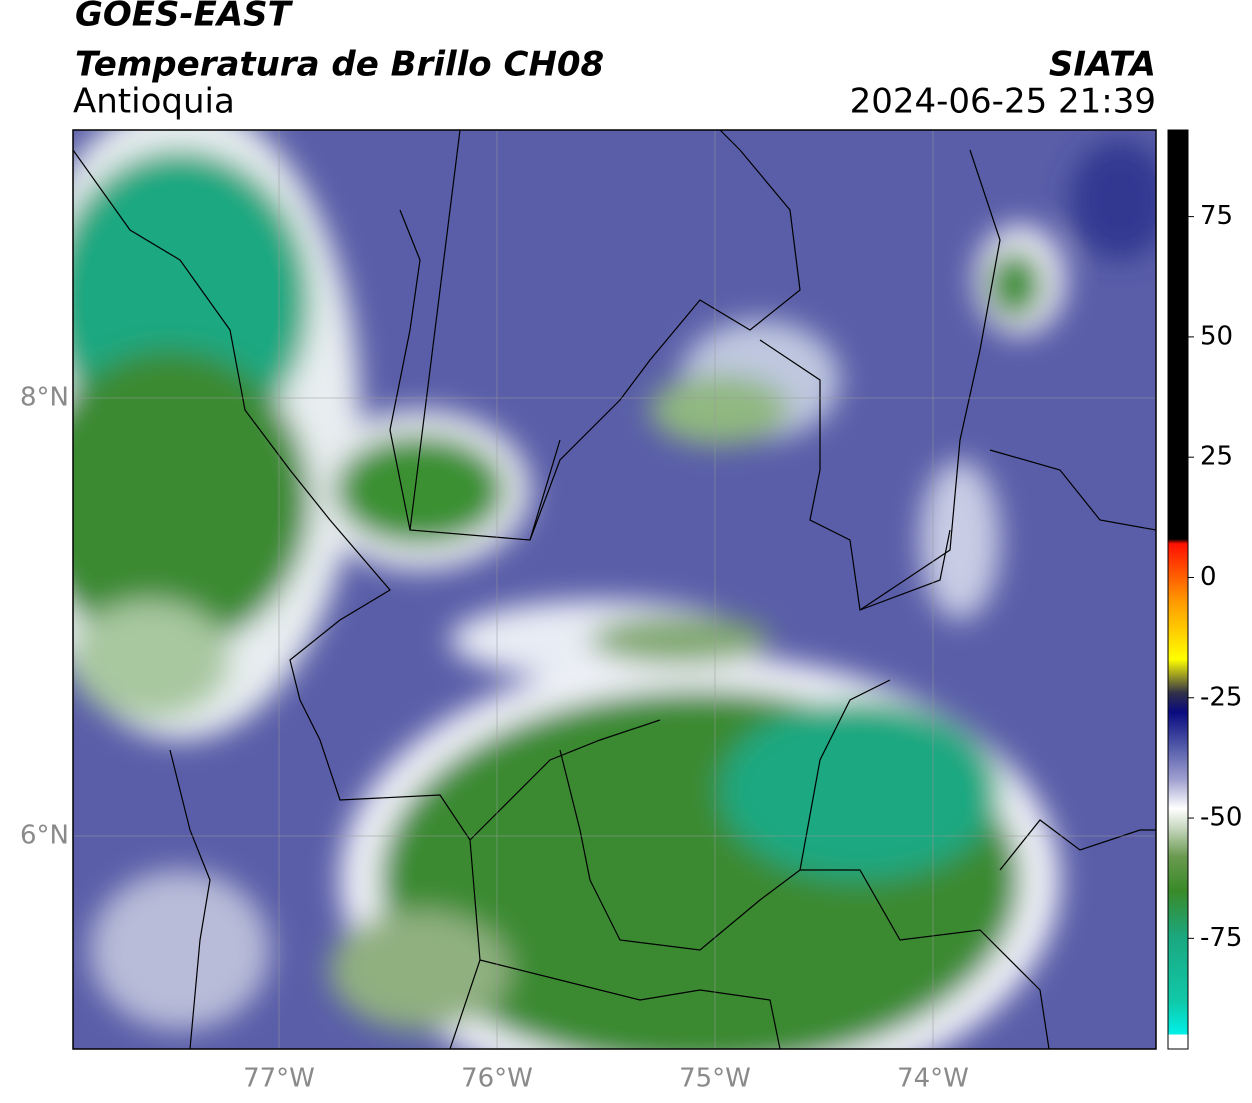 The height and width of the screenshot is (1103, 1252). What do you see at coordinates (1003, 102) in the screenshot?
I see `timestamp: 2024-06-25 21:39` at bounding box center [1003, 102].